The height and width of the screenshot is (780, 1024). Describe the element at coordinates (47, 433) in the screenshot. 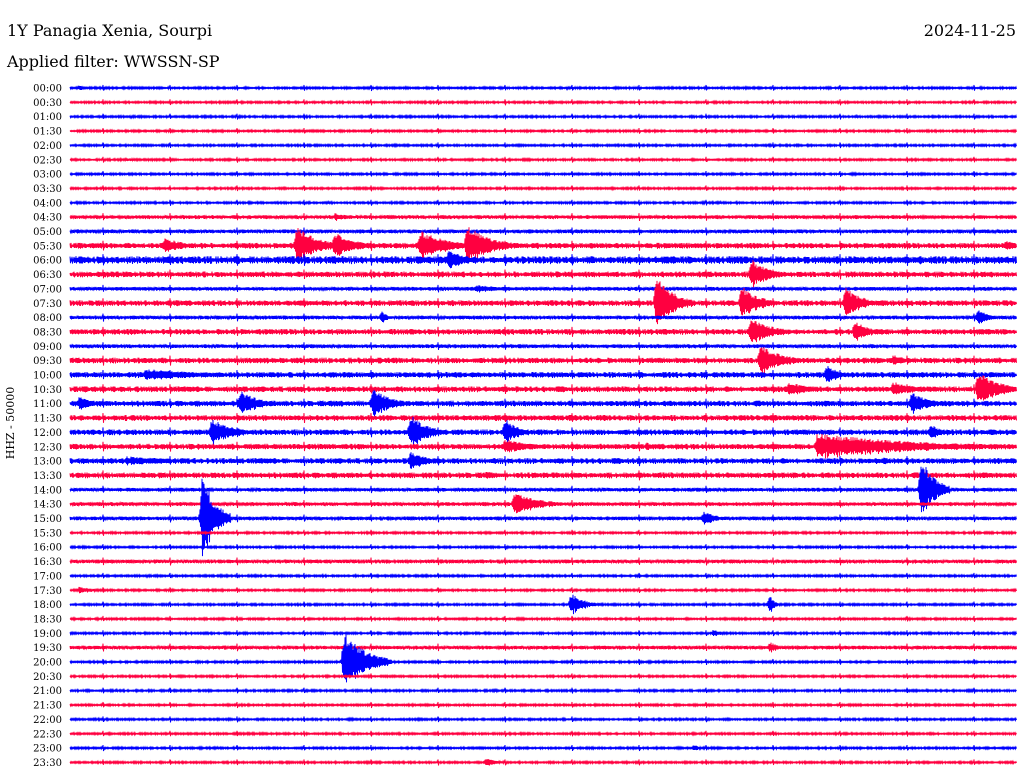

I see `row-time-label: 12:00` at that location.